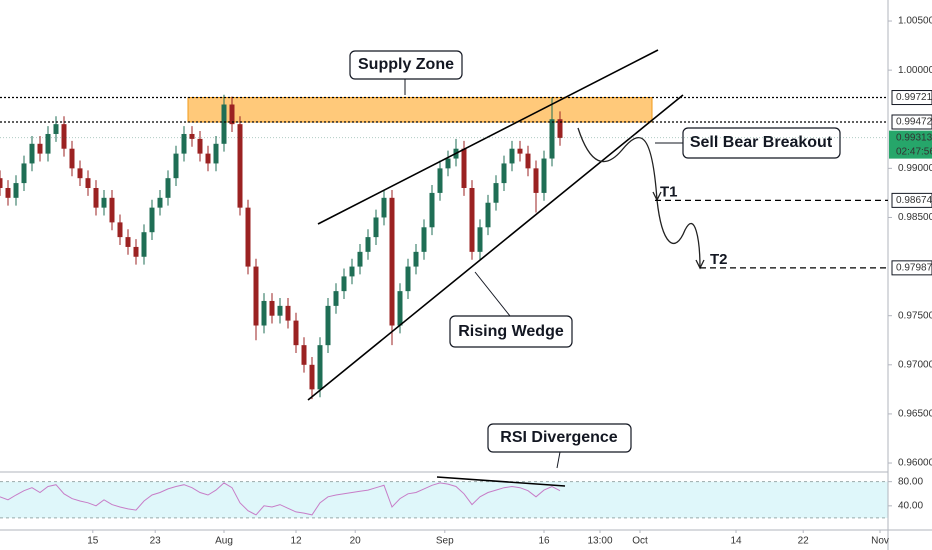 Image resolution: width=932 pixels, height=550 pixels. What do you see at coordinates (296, 541) in the screenshot?
I see `x-tick-label: 12` at bounding box center [296, 541].